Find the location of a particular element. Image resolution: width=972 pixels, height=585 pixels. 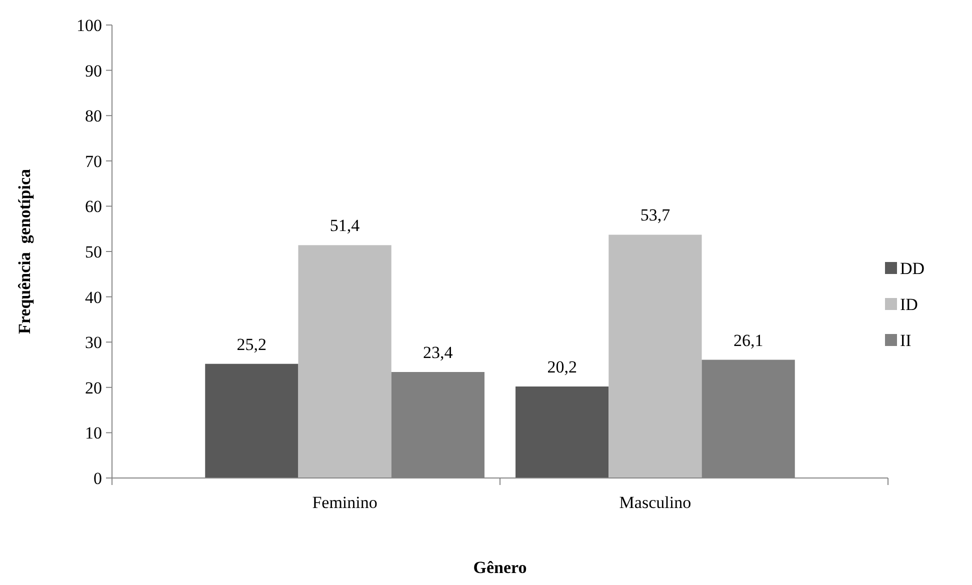

y-tick-label: 90 is located at coordinates (93, 70).